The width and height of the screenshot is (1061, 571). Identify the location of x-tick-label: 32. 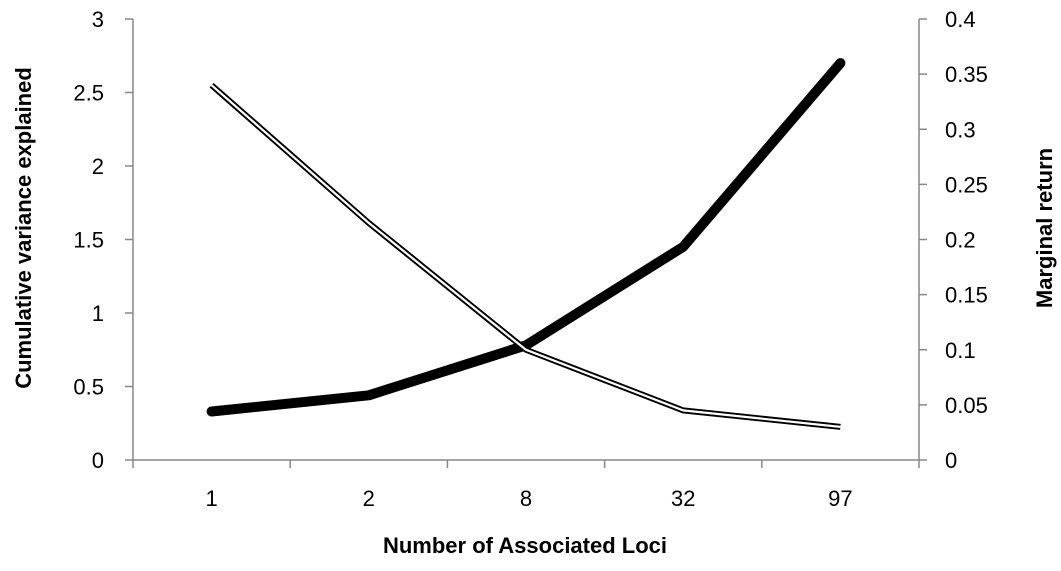
(683, 498).